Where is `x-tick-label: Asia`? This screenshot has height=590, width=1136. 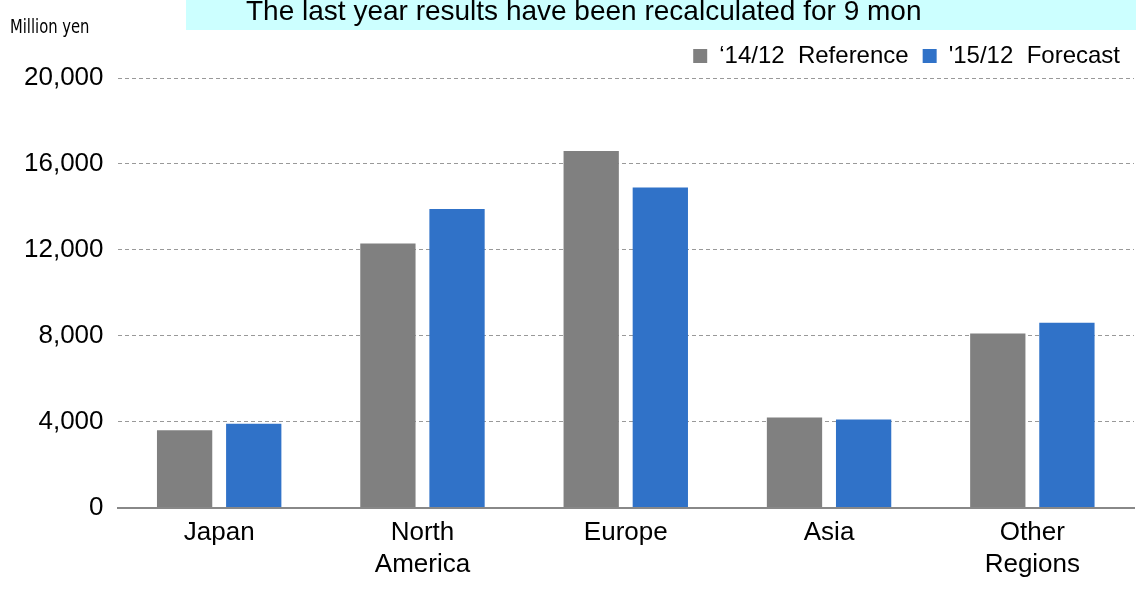 x-tick-label: Asia is located at coordinates (829, 531).